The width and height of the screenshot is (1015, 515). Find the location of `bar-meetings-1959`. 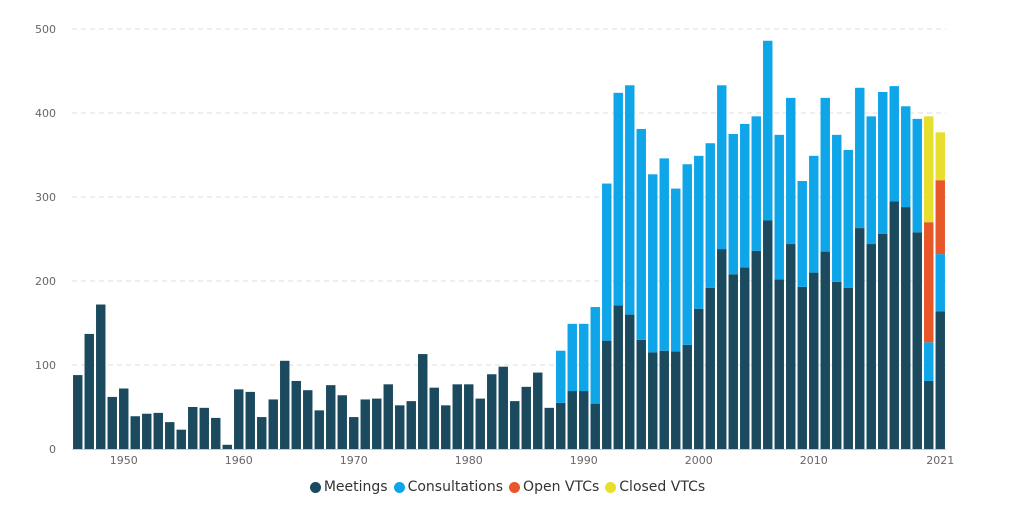

bar-meetings-1959 is located at coordinates (227, 446).